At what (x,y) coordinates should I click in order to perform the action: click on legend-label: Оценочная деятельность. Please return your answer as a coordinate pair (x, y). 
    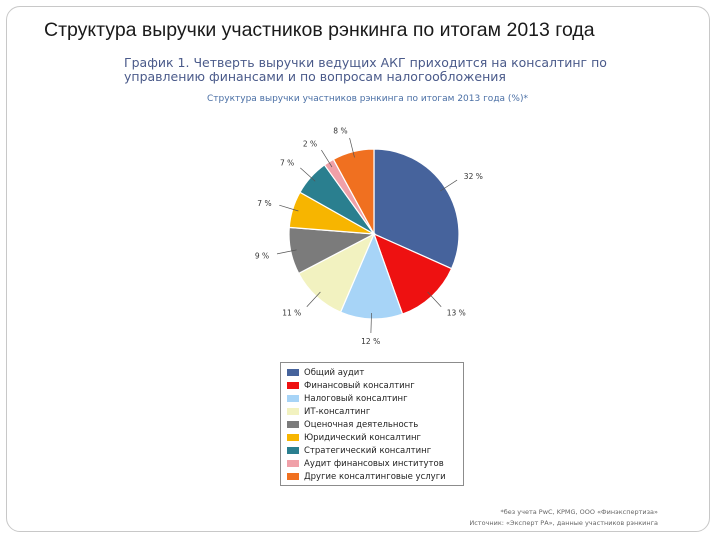
    Looking at the image, I should click on (361, 424).